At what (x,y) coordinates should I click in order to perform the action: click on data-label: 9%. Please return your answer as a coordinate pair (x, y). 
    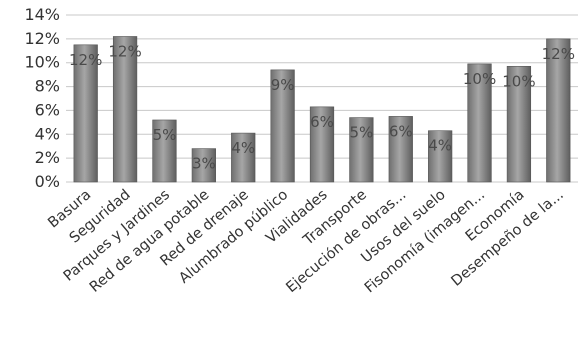
    Looking at the image, I should click on (283, 85).